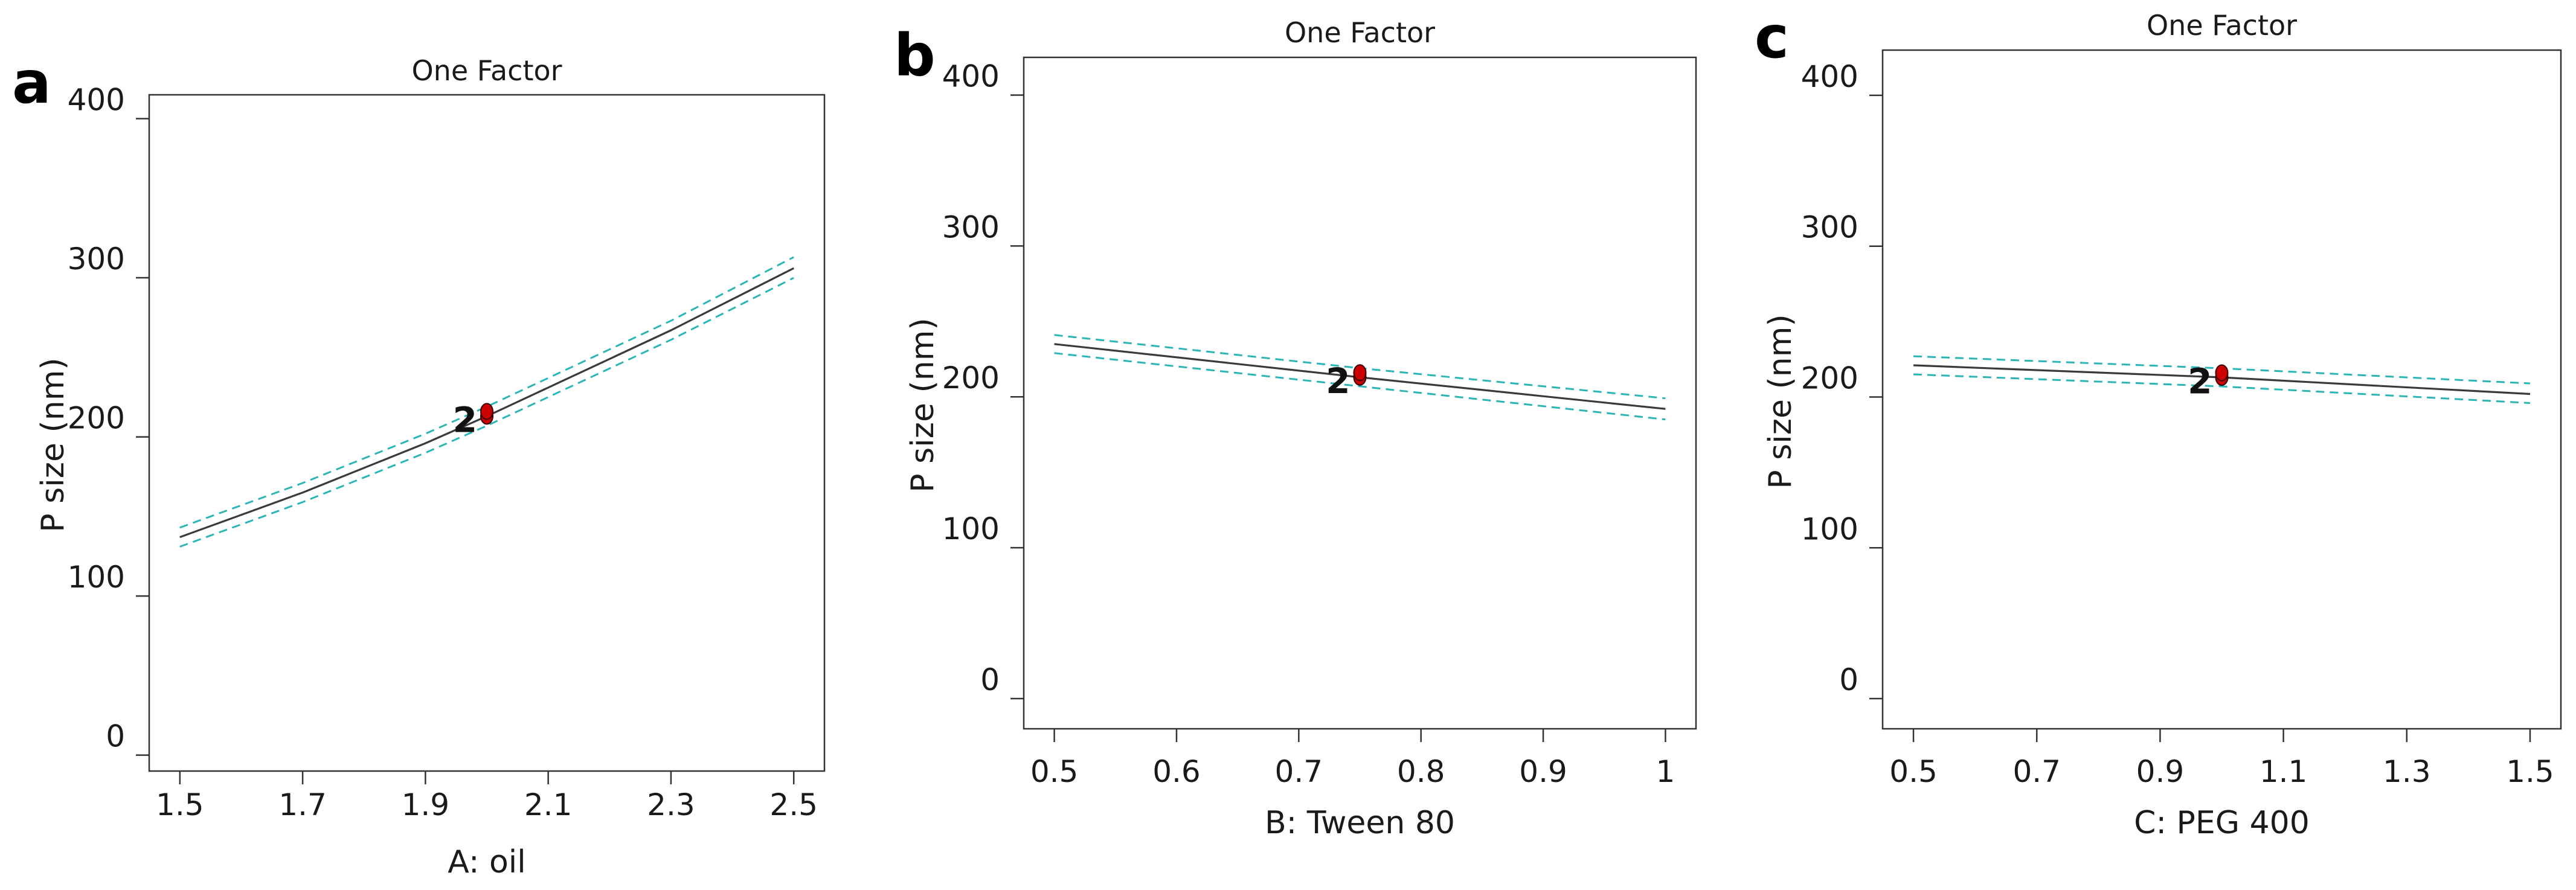  What do you see at coordinates (2407, 771) in the screenshot?
I see `x-tick-label: 1.3` at bounding box center [2407, 771].